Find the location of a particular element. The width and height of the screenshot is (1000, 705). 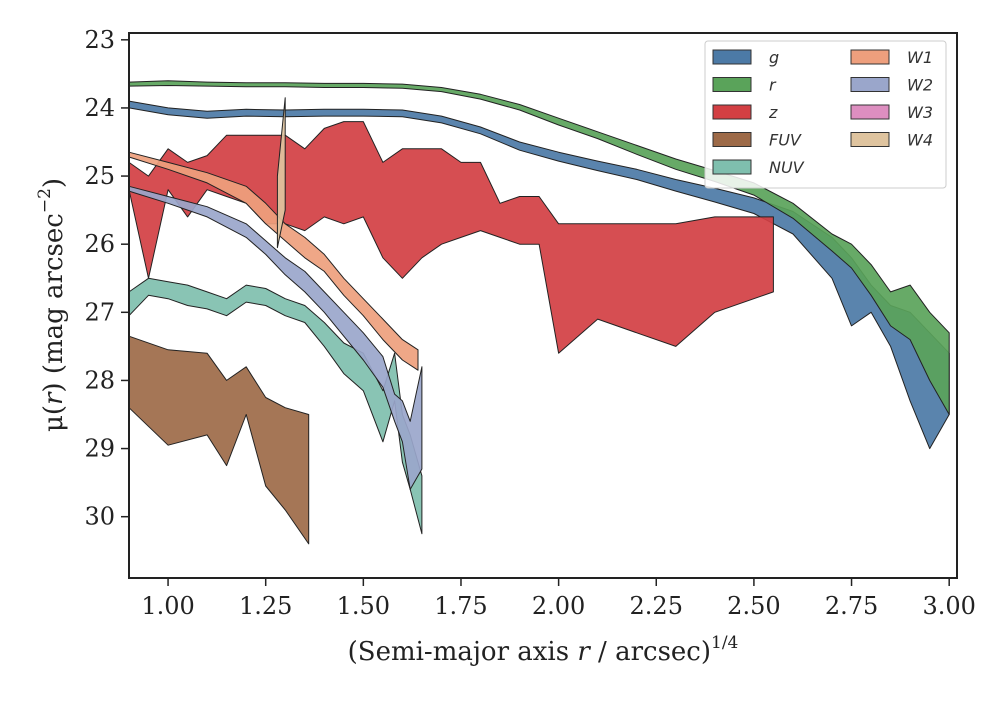

legend-swatch-w3 is located at coordinates (870, 112).